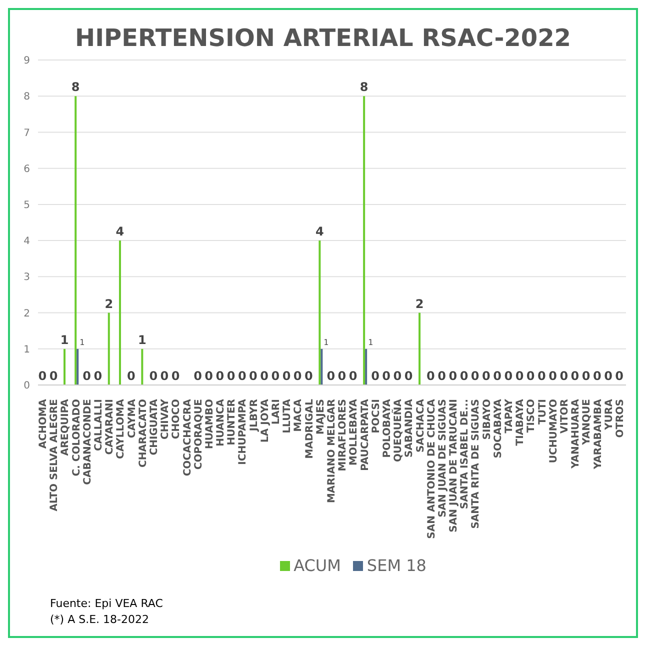 This screenshot has height=654, width=653. I want to click on x-tick-label: SABANDIA, so click(410, 428).